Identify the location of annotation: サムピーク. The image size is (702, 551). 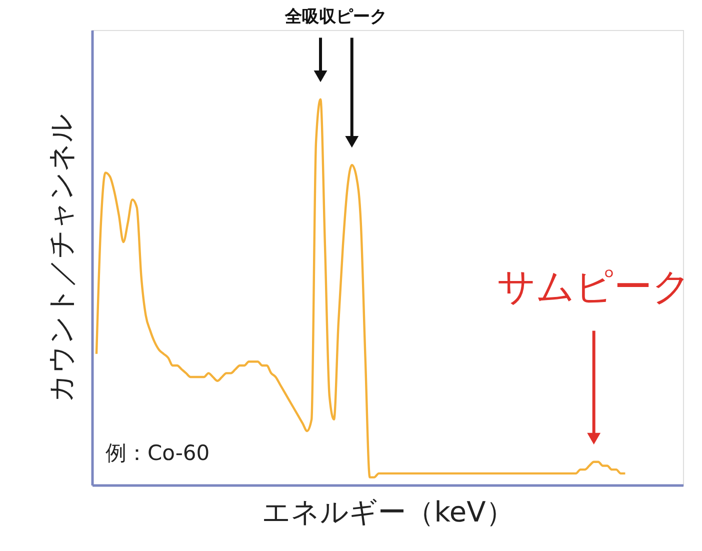
(593, 286).